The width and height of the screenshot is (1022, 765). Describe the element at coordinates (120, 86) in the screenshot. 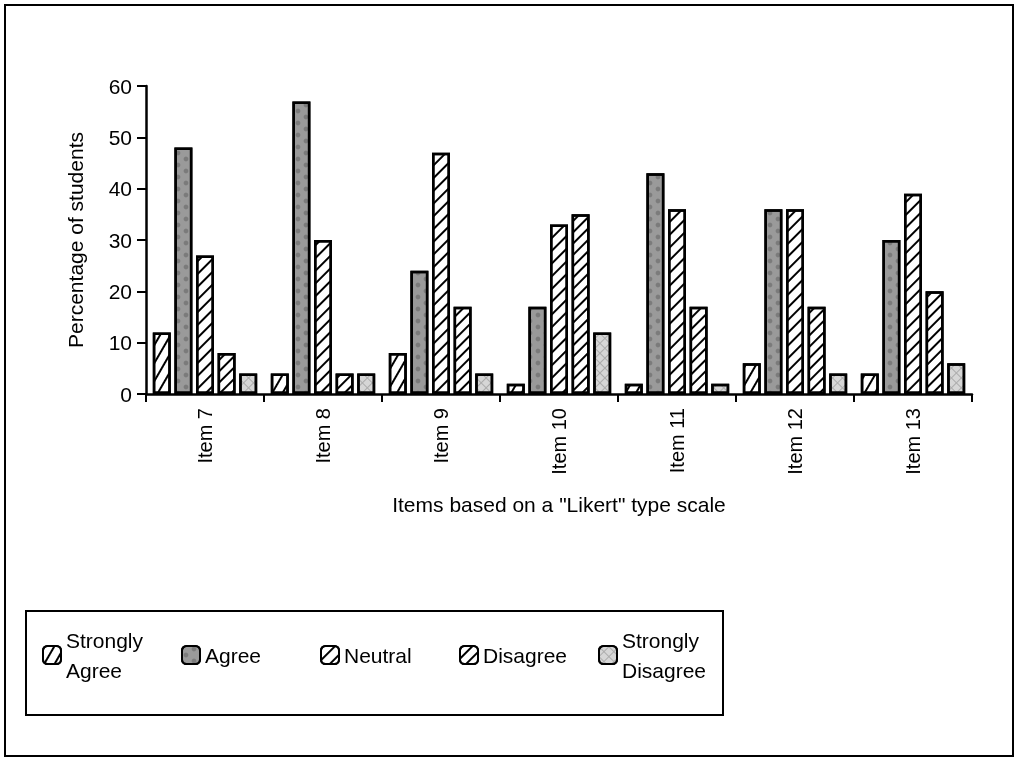

I see `y-tick-label: 60` at that location.